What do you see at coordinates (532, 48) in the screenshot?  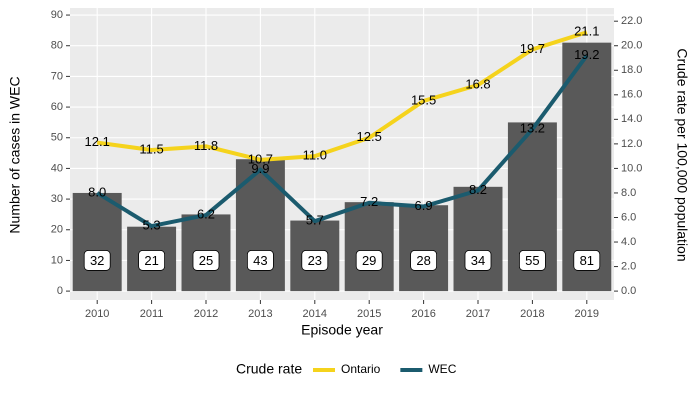 I see `value-label: 19.7` at bounding box center [532, 48].